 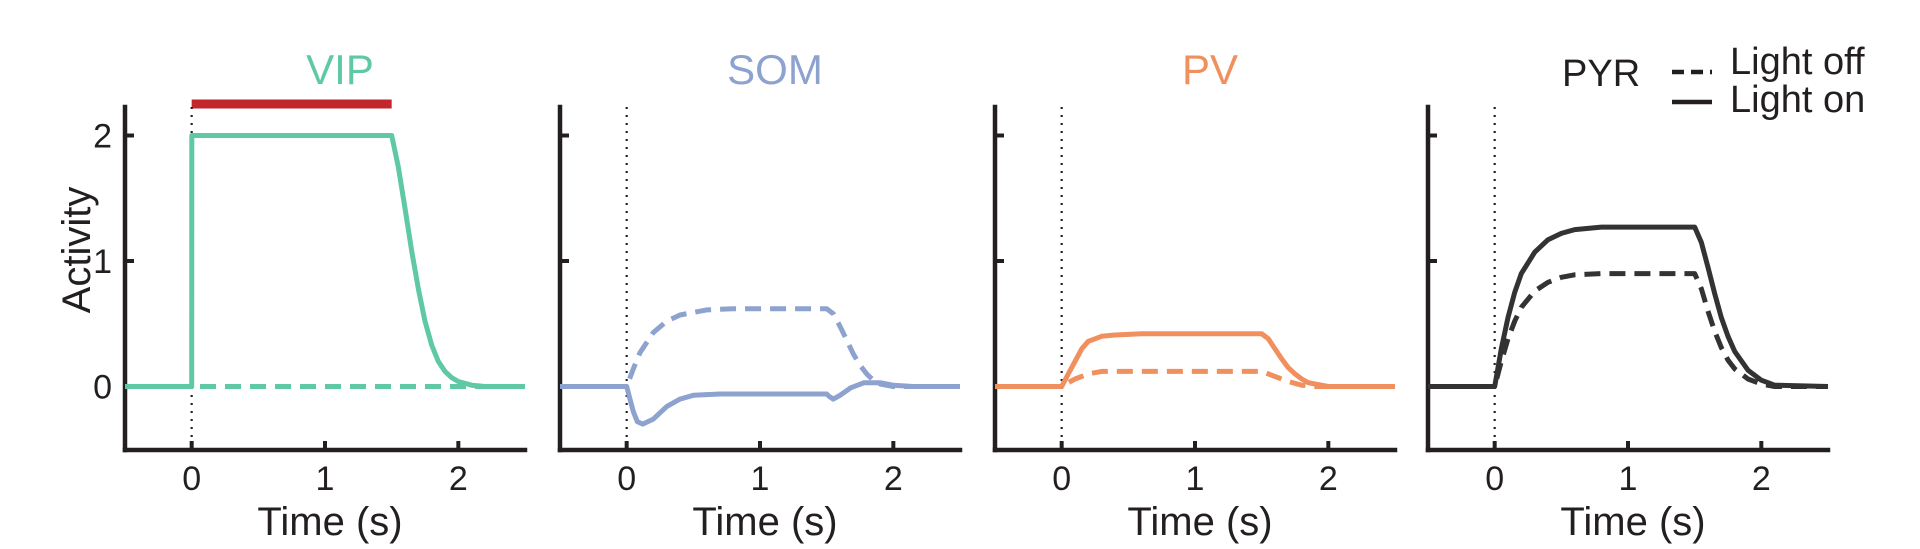 I want to click on y-tick-label: 0, so click(x=102, y=388).